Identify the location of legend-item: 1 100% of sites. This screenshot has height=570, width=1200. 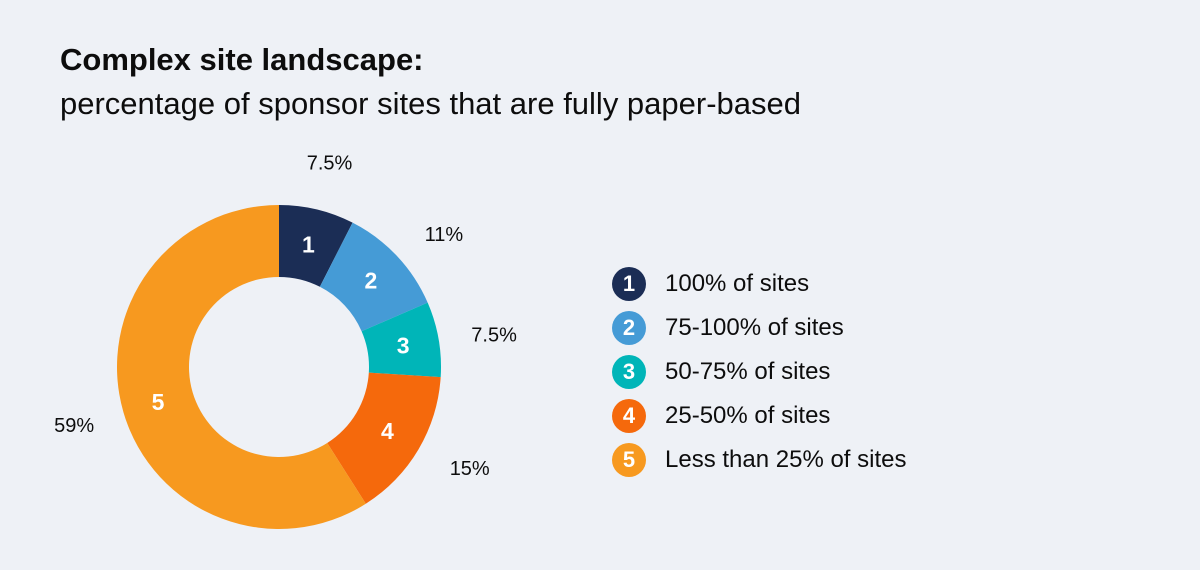
(759, 284).